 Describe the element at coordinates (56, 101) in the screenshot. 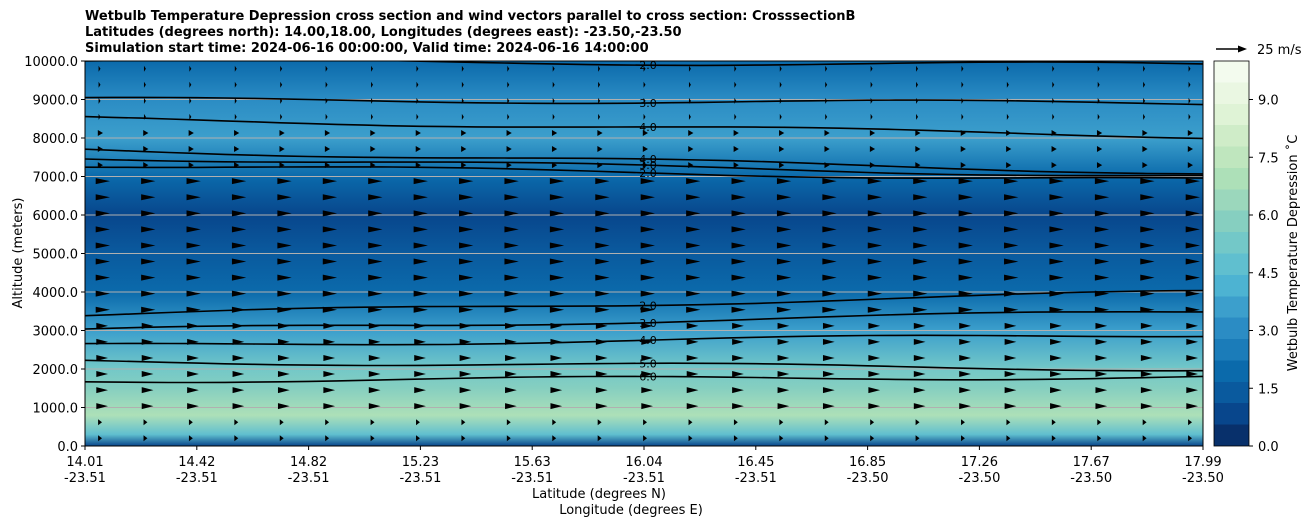

I see `y-tick-label: 9000.0` at that location.